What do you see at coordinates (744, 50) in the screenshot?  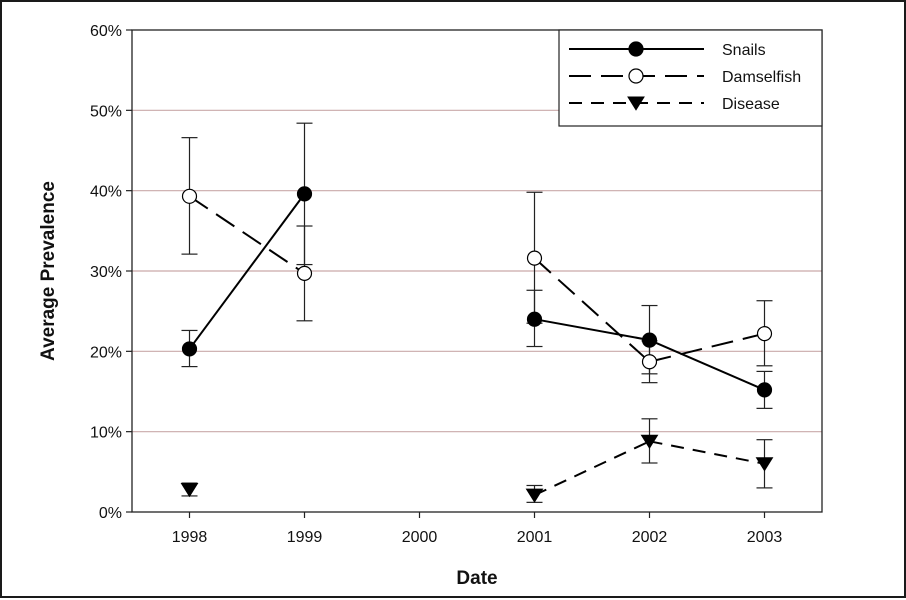 I see `legend-label-snails: Snails` at bounding box center [744, 50].